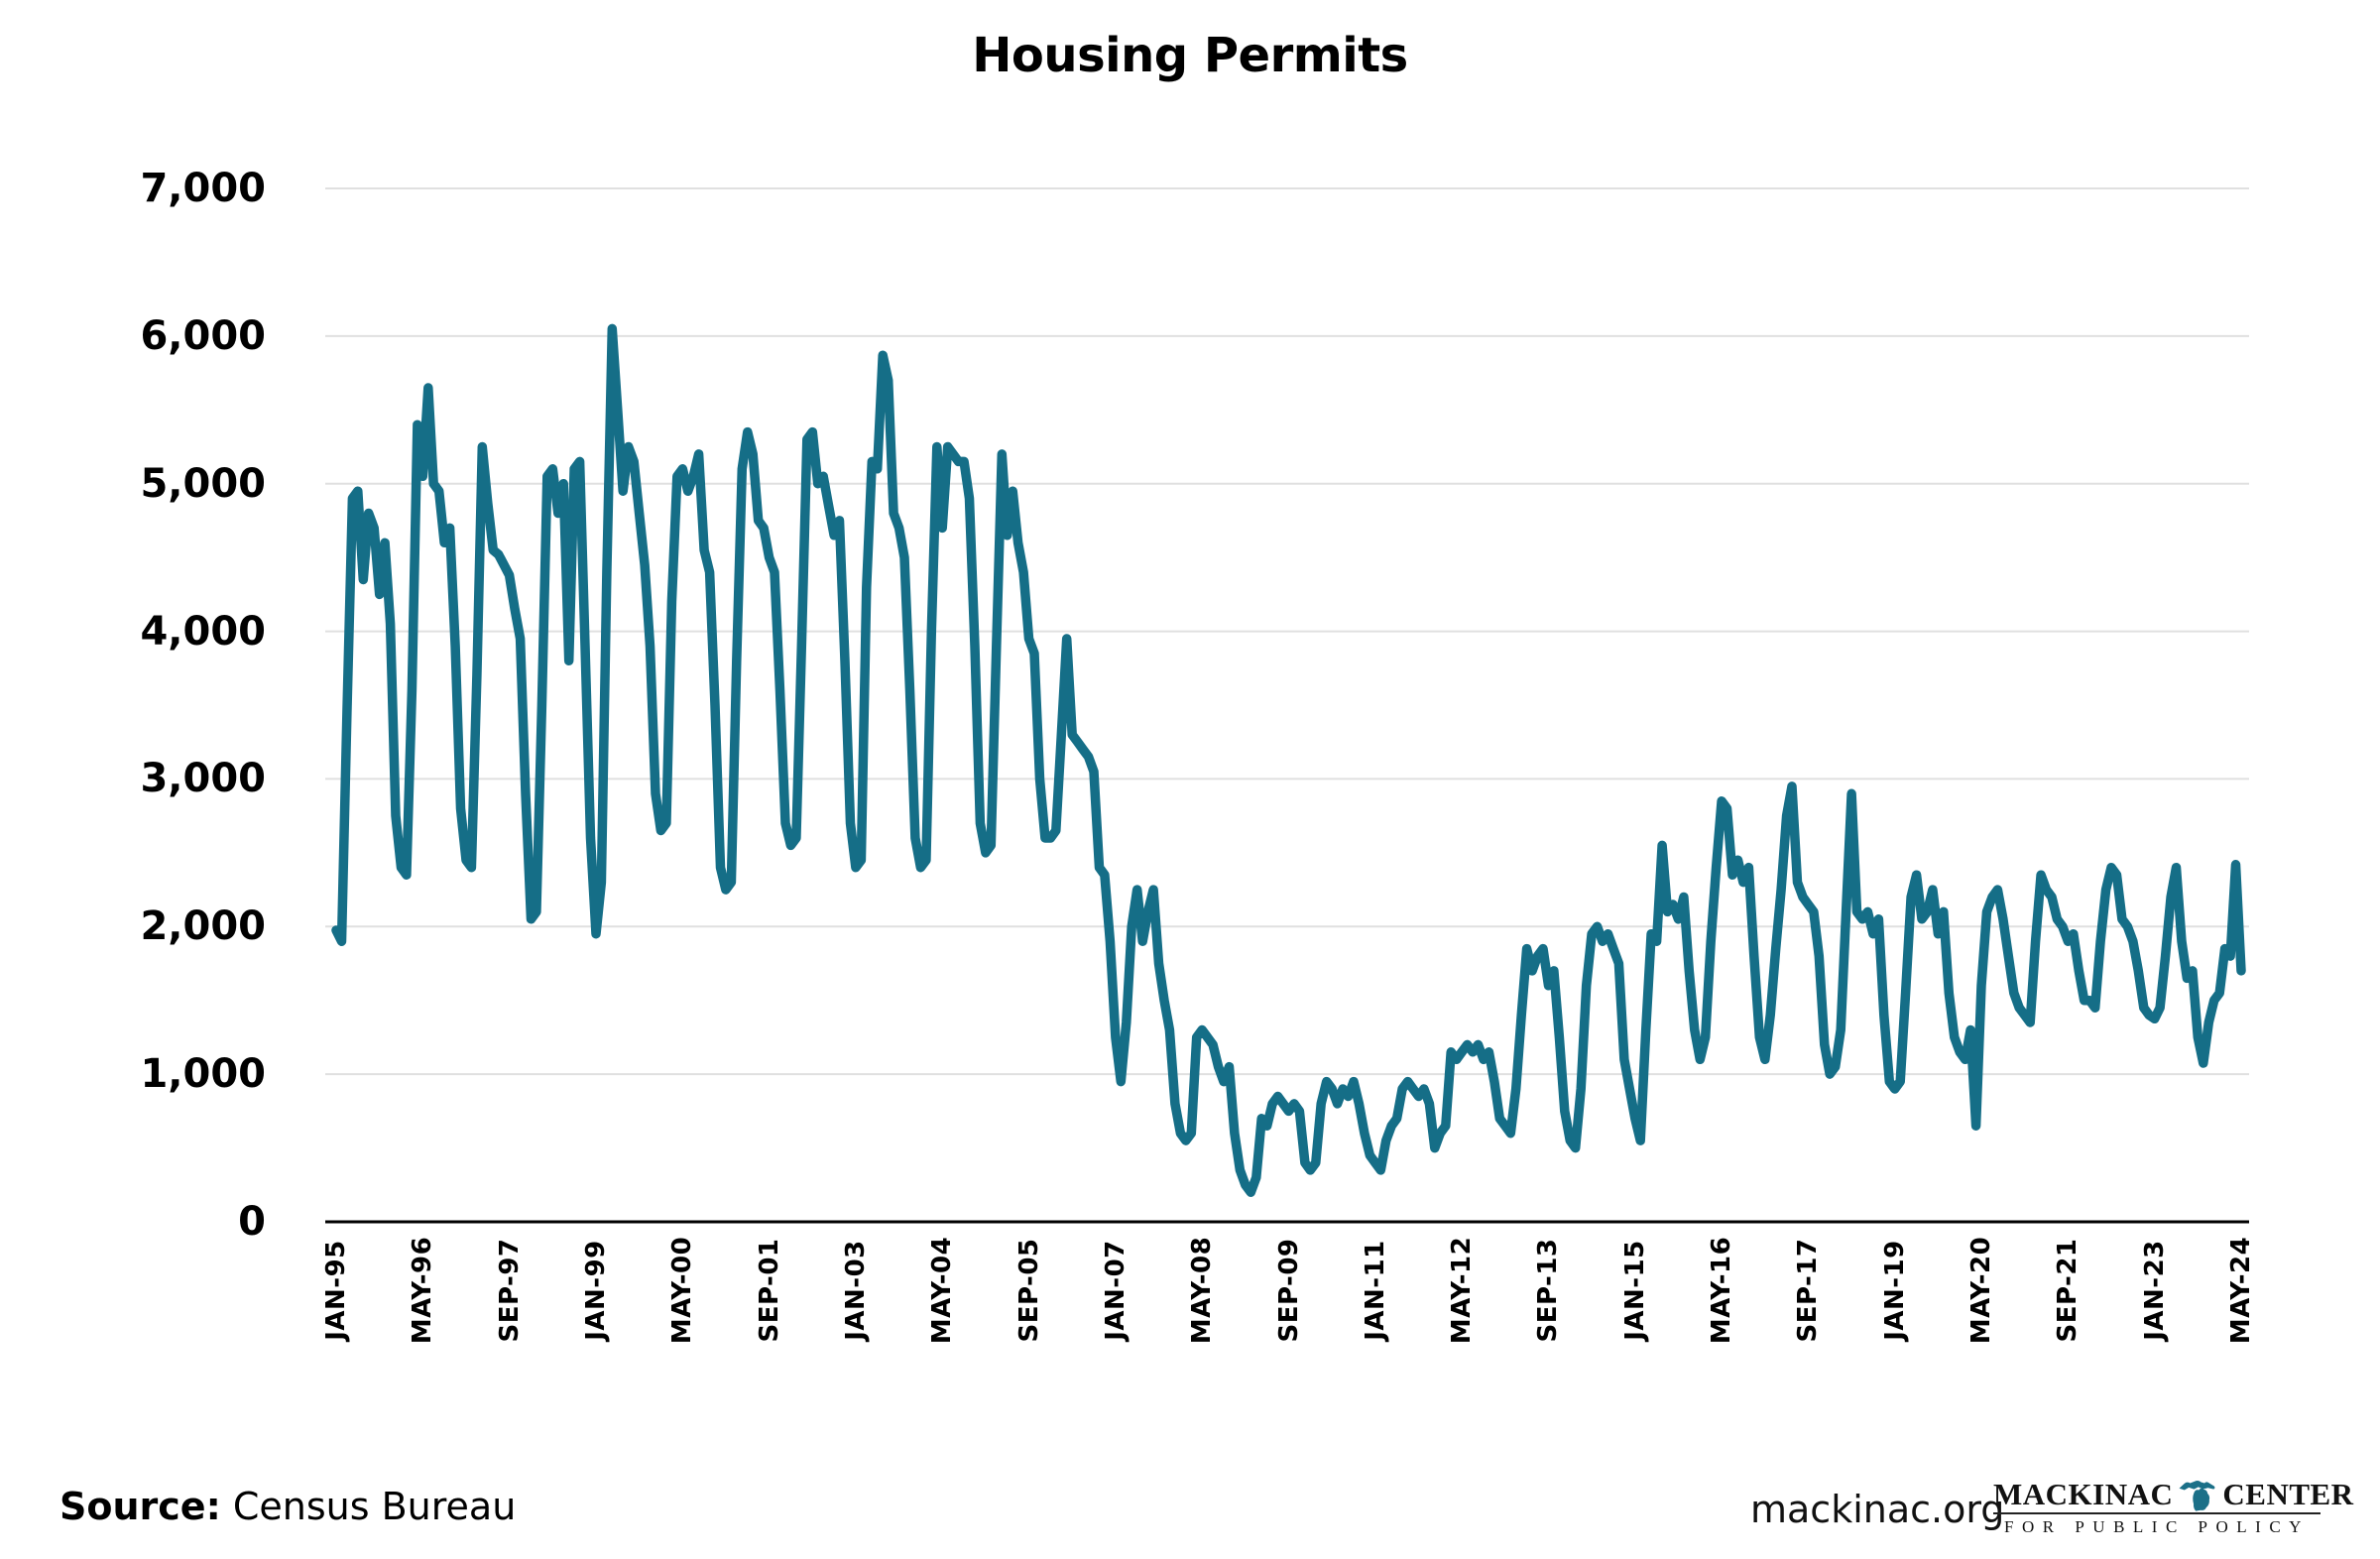  Describe the element at coordinates (1548, 1291) in the screenshot. I see `x-axis-tick-label: SEP-13` at that location.